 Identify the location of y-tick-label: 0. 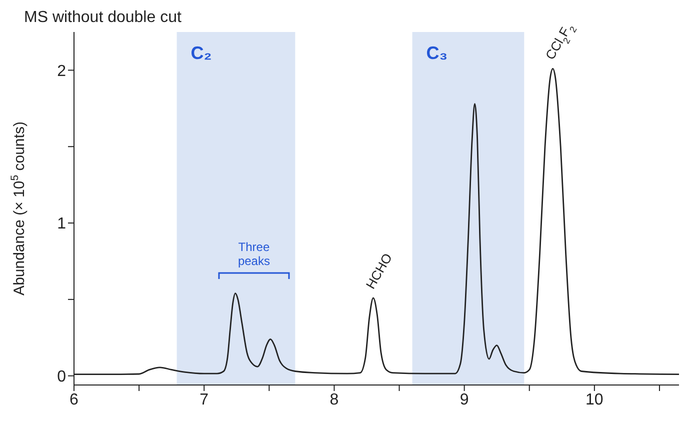
(61, 377).